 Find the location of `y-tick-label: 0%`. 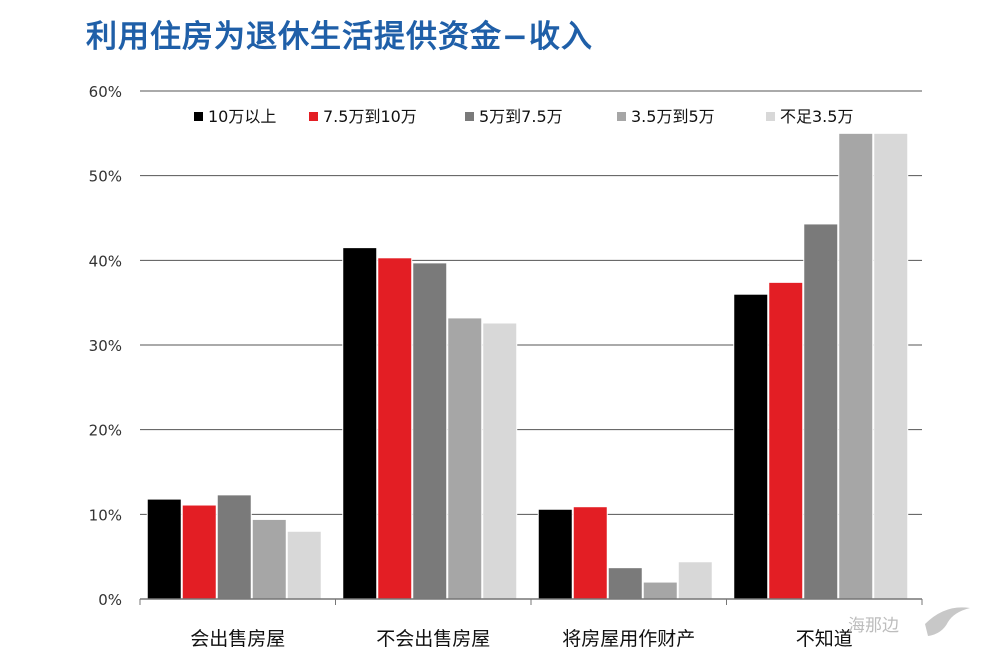

y-tick-label: 0% is located at coordinates (110, 600).